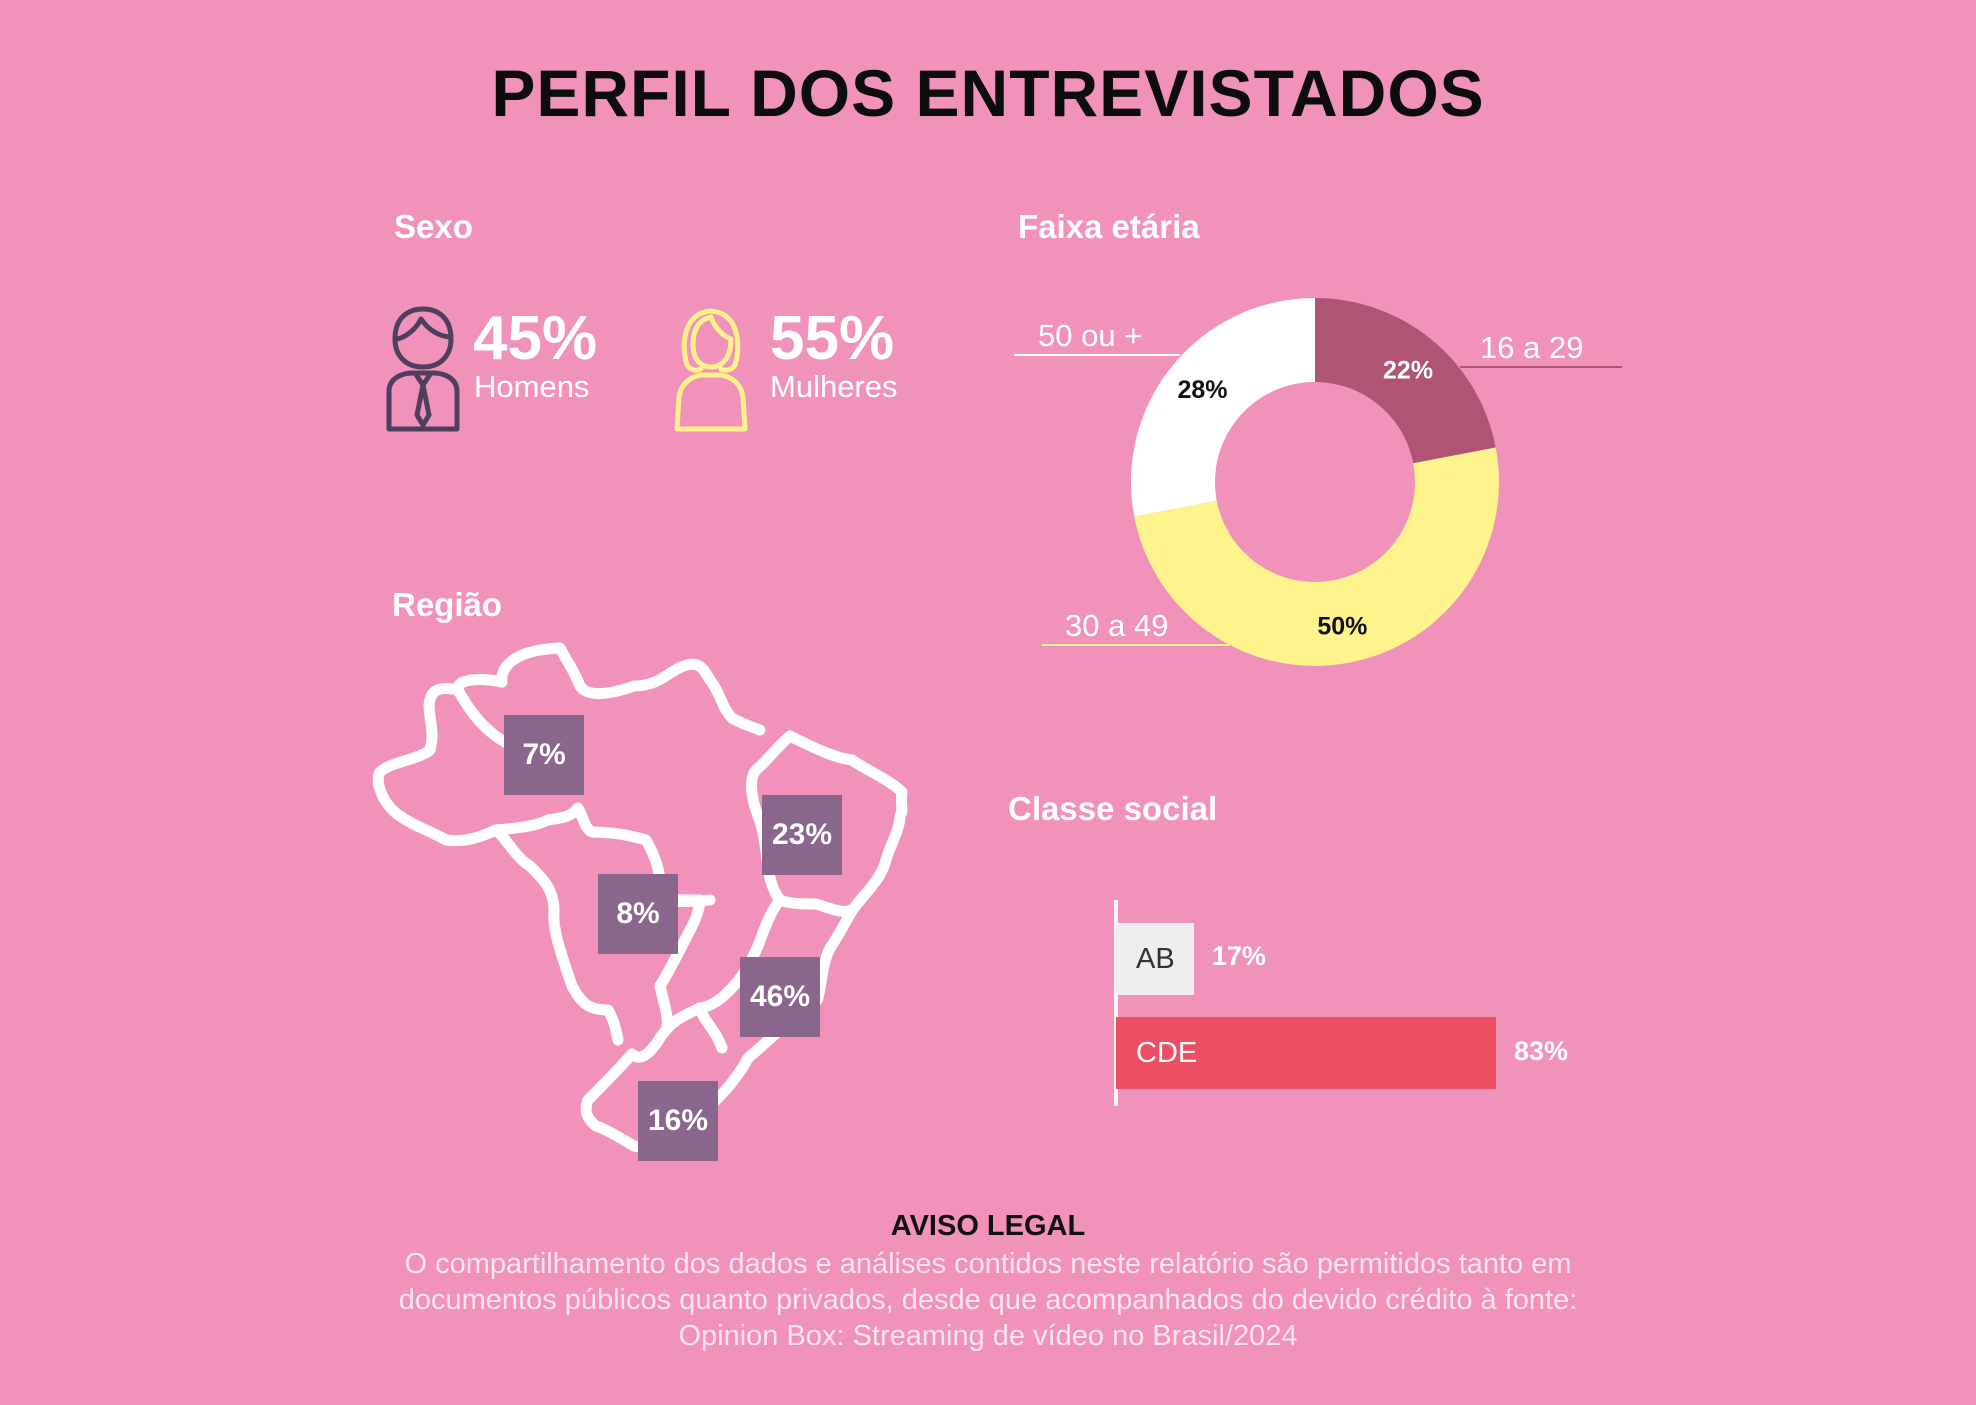 Image resolution: width=1976 pixels, height=1405 pixels. What do you see at coordinates (638, 914) in the screenshot?
I see `region-badge-centro-oeste: 8%` at bounding box center [638, 914].